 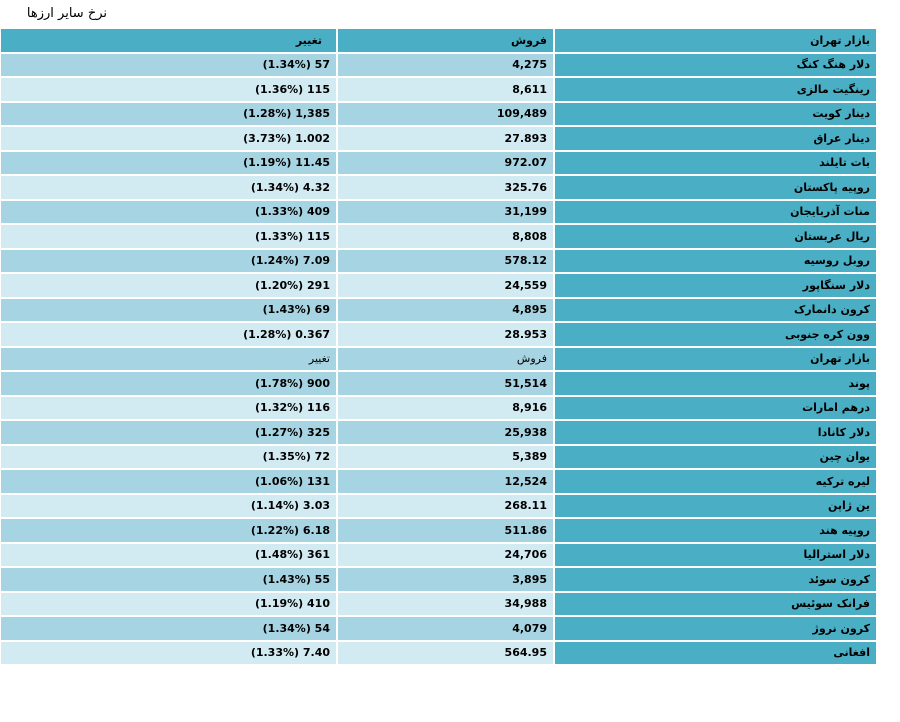 I want to click on currency-name-cell: درهم امارات, so click(x=715, y=407).